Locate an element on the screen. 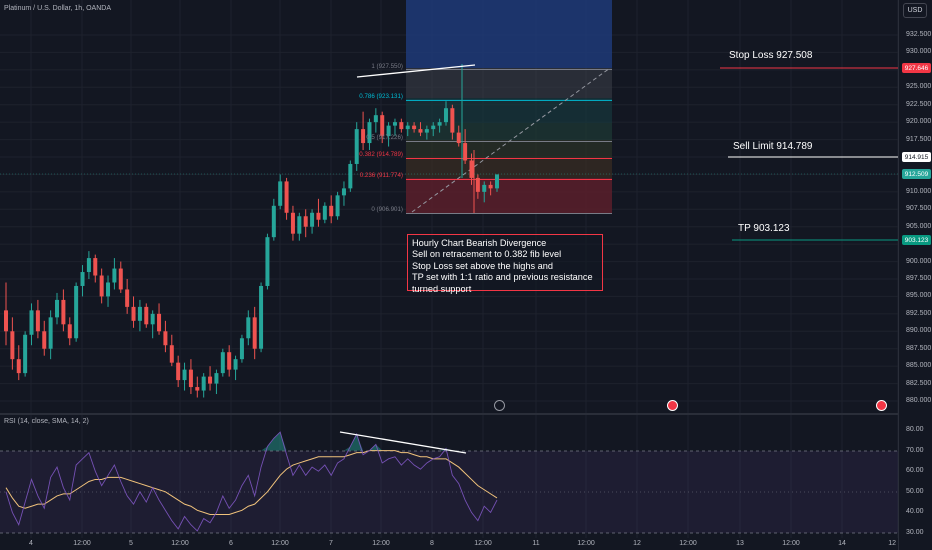 This screenshot has width=932, height=550. rsi-tick: 70.00 is located at coordinates (915, 450).